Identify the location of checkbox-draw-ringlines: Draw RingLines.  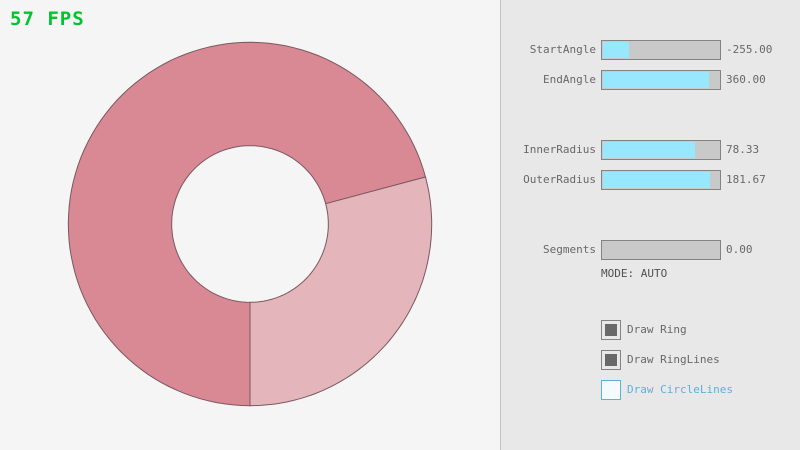
(700, 360).